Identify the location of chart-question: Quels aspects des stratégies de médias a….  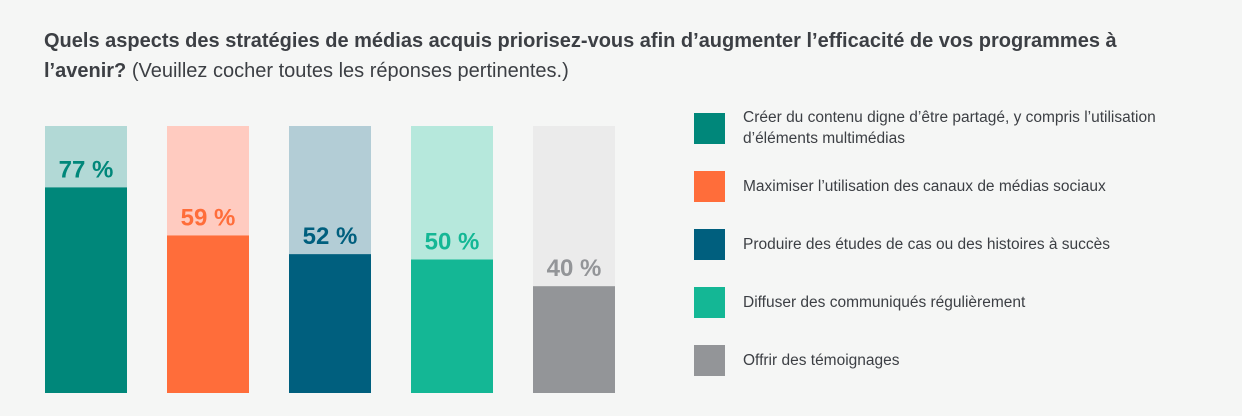
(580, 56).